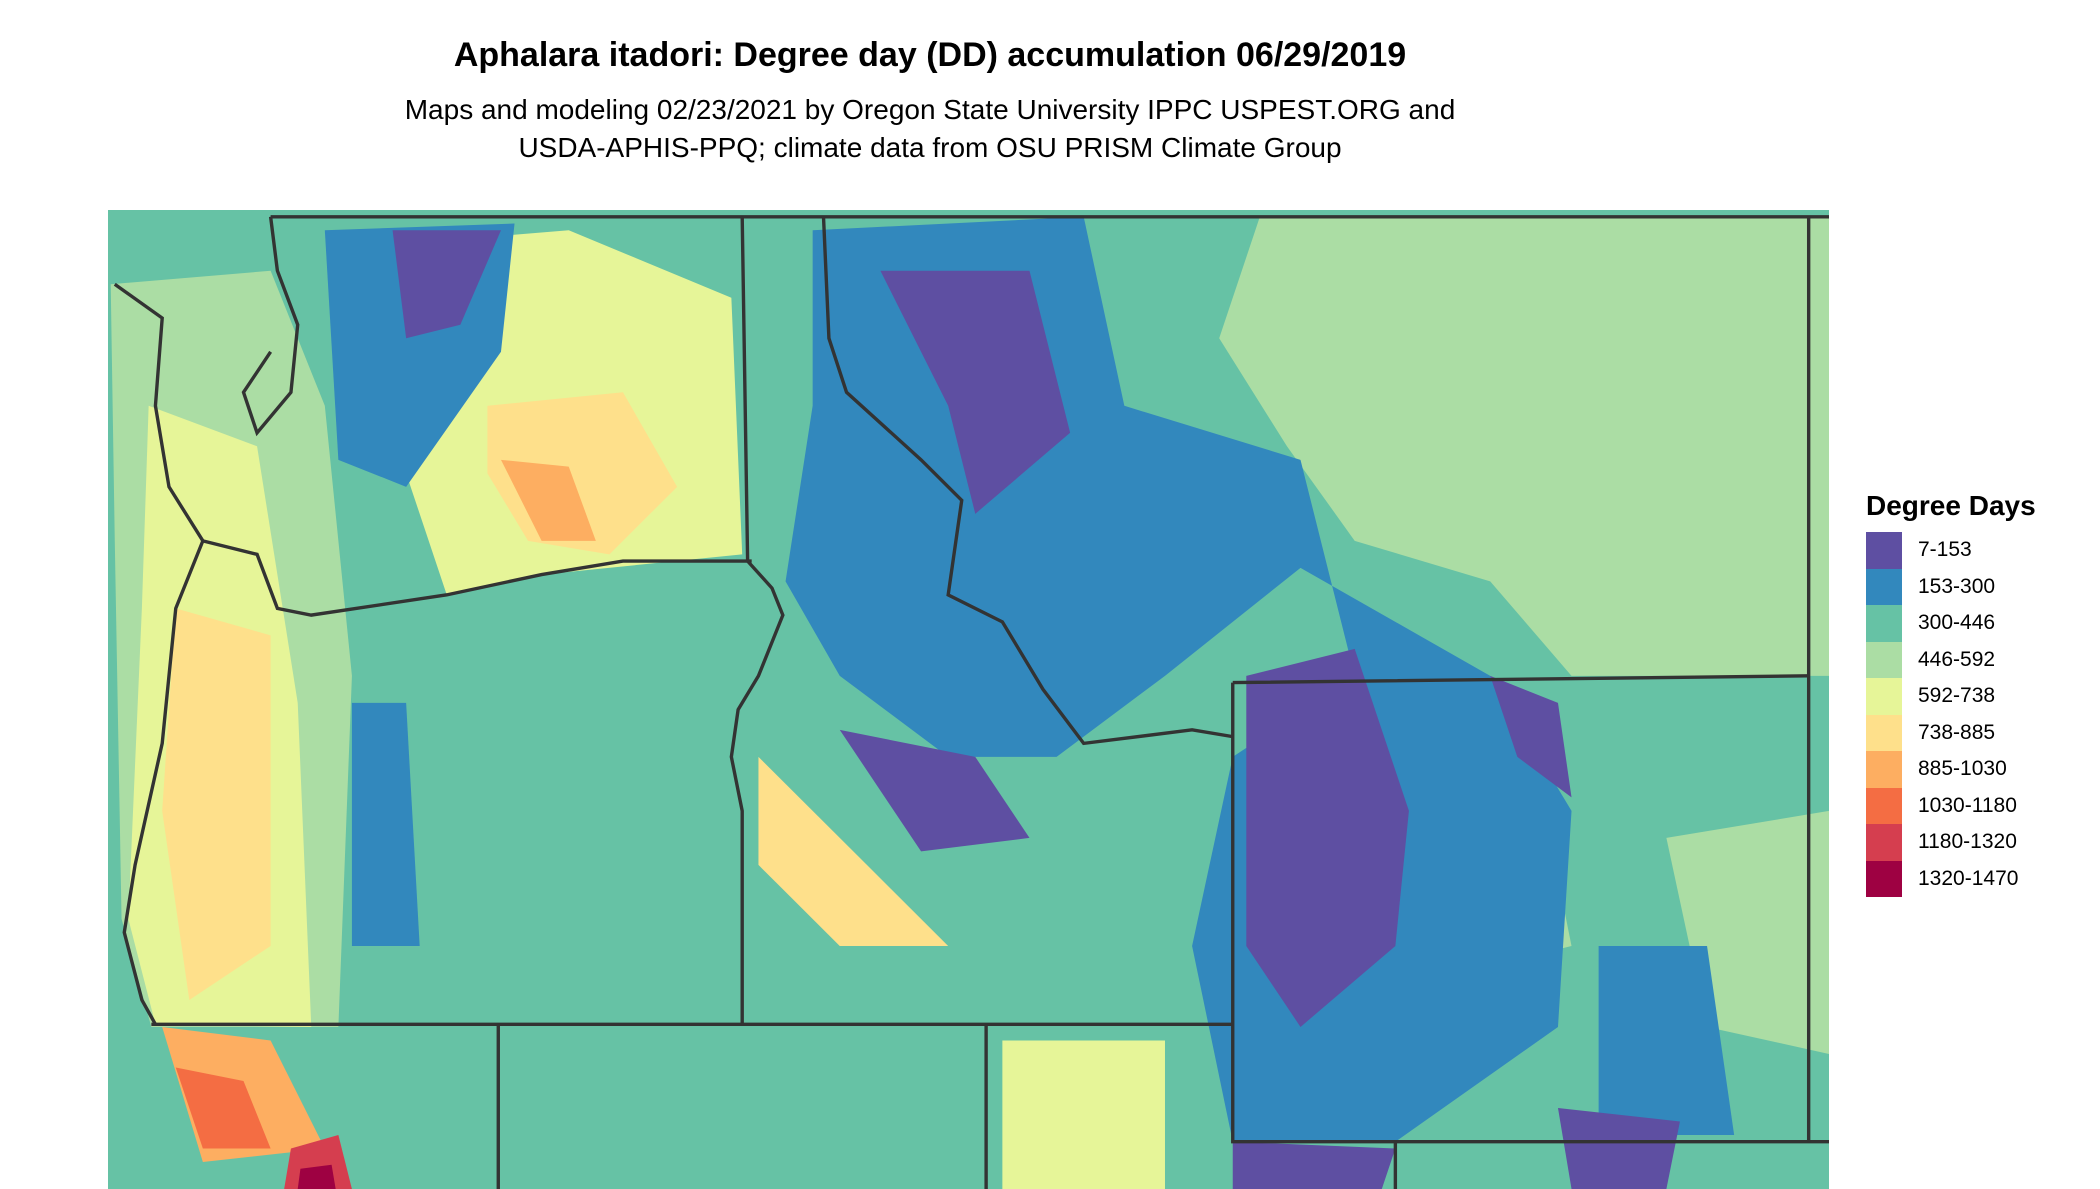  I want to click on legend-item: 592-738, so click(1951, 696).